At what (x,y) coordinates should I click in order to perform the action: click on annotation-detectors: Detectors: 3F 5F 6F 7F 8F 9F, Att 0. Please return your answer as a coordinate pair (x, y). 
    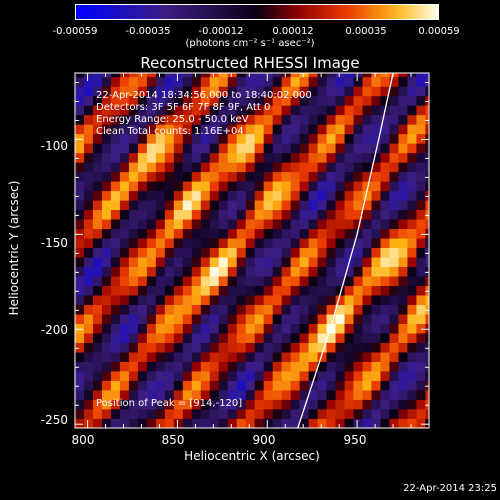
    Looking at the image, I should click on (183, 107).